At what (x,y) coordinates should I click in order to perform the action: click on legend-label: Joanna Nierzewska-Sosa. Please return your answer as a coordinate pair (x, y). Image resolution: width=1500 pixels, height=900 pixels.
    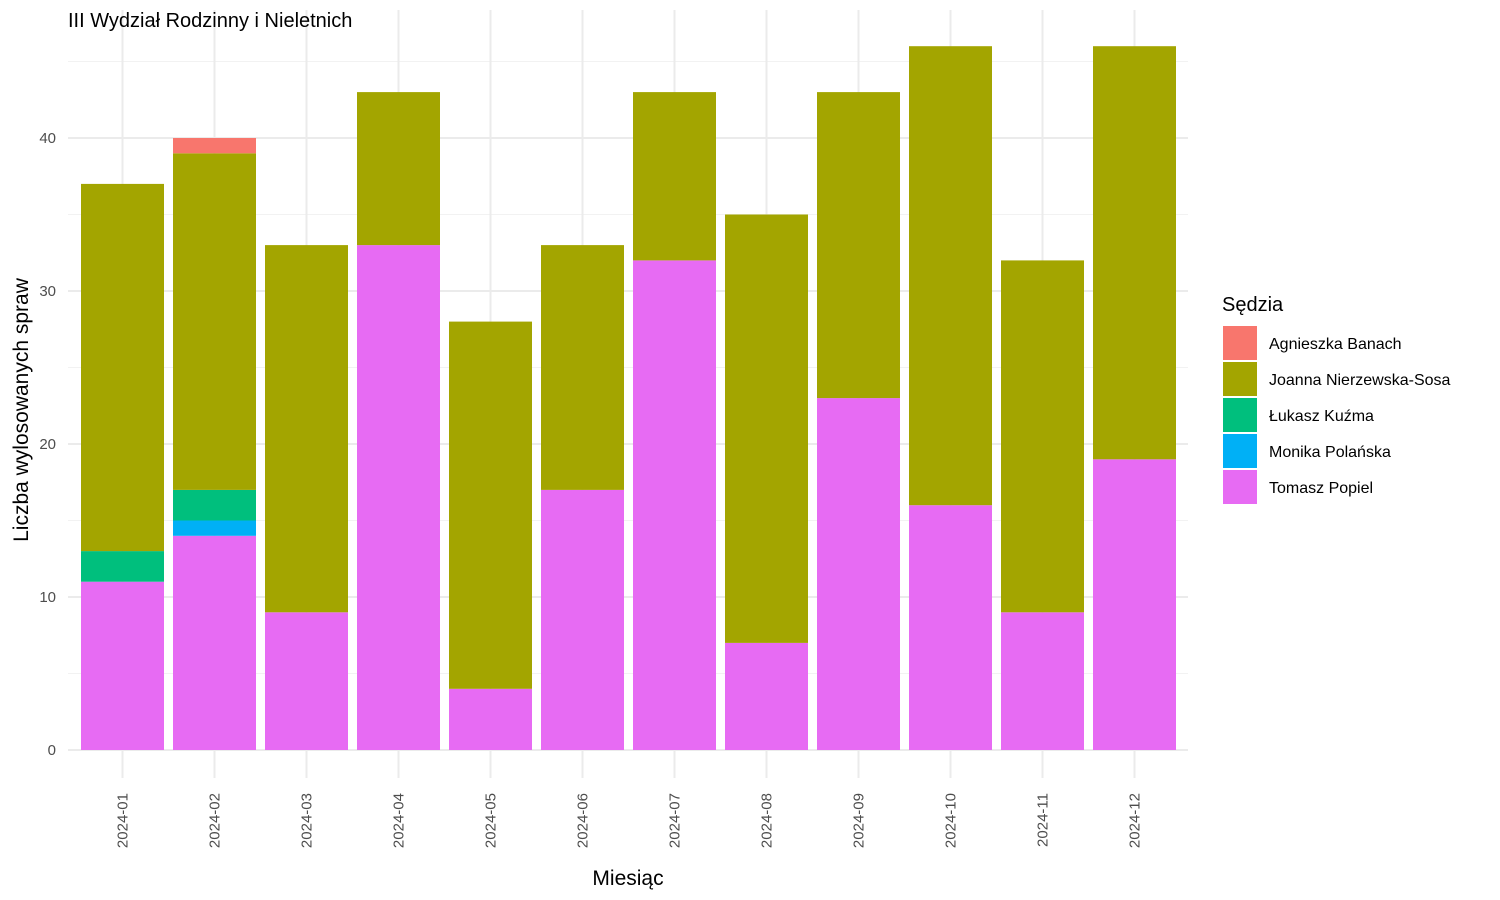
    Looking at the image, I should click on (1360, 380).